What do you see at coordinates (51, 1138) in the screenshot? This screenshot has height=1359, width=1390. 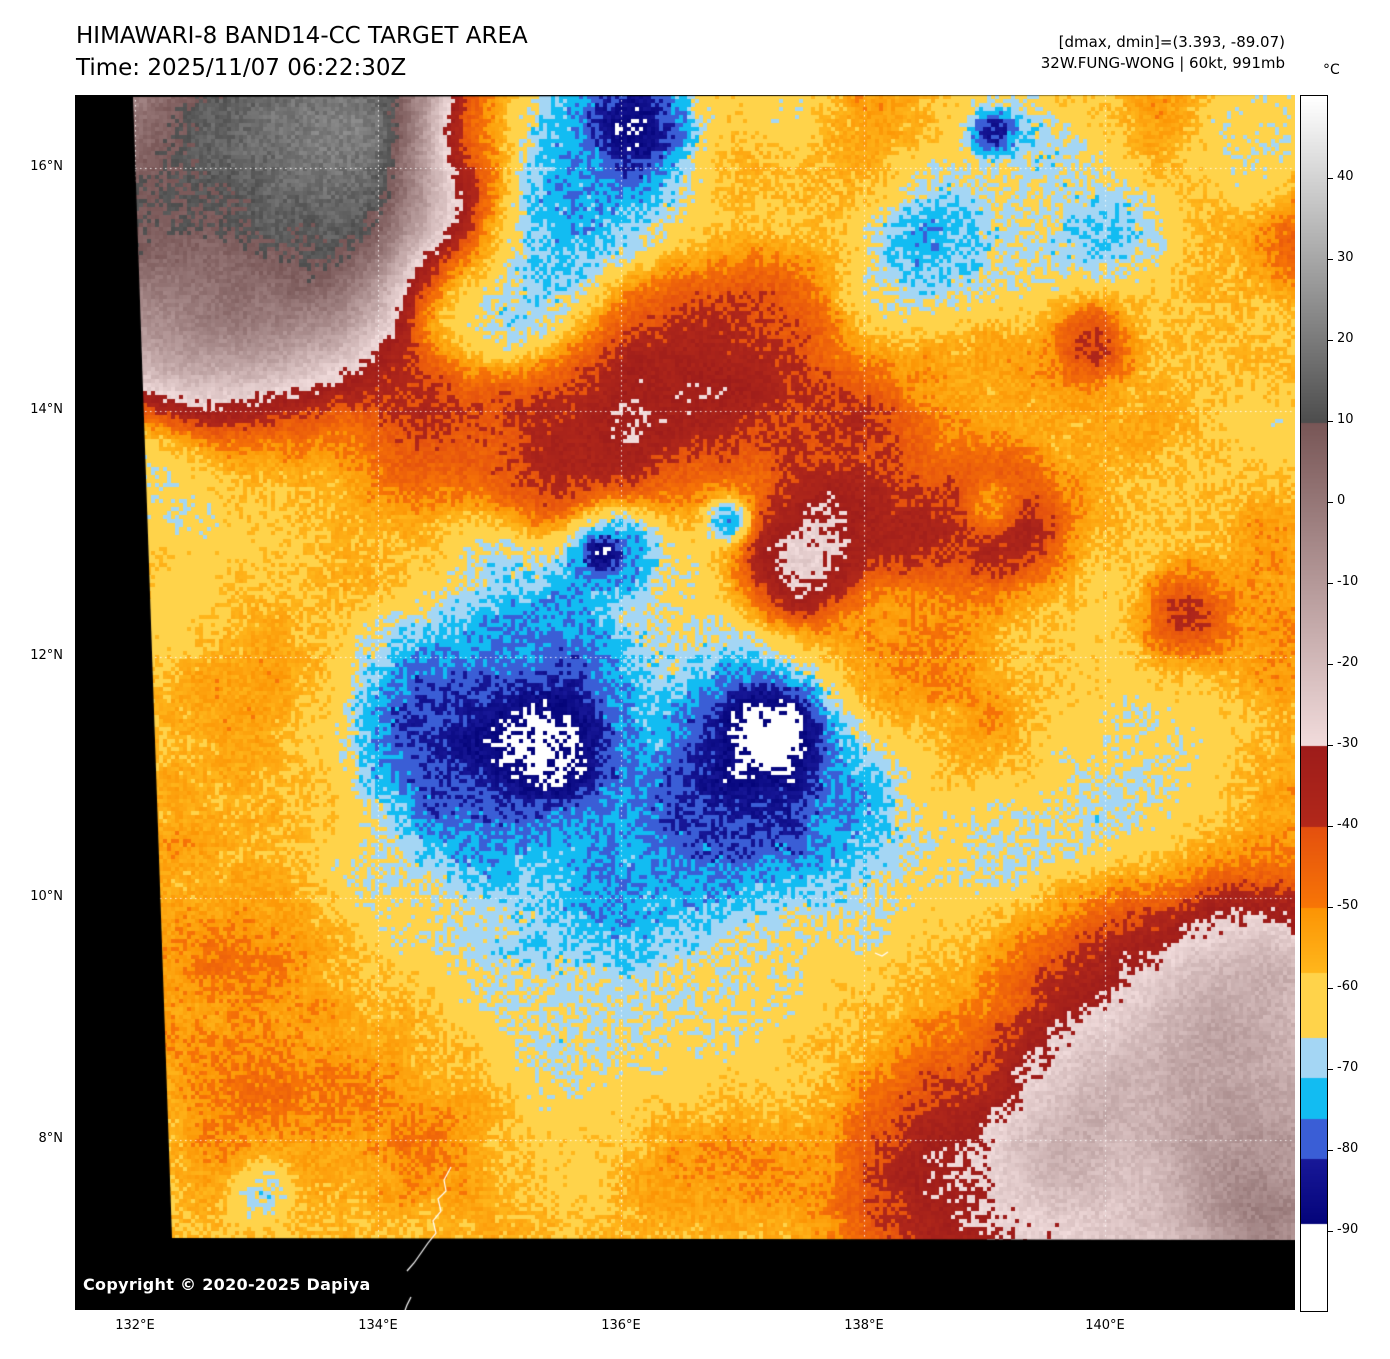 I see `lat-tick-label: 8°N` at bounding box center [51, 1138].